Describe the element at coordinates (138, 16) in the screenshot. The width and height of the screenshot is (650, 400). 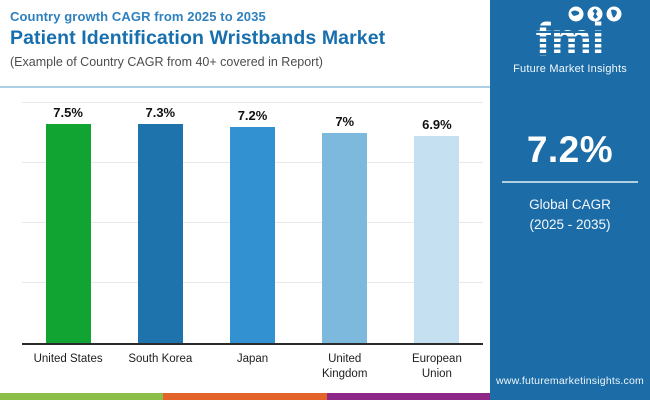
I see `chart-kicker: Country growth CAGR from 2025 to 2035` at that location.